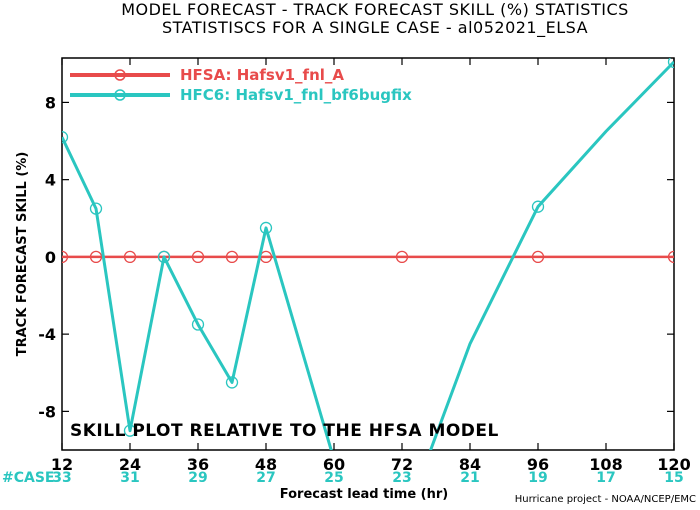 The width and height of the screenshot is (700, 510). What do you see at coordinates (367, 478) in the screenshot?
I see `case-count-row: 33 31 29 27 25 23 21 19 17 15` at bounding box center [367, 478].